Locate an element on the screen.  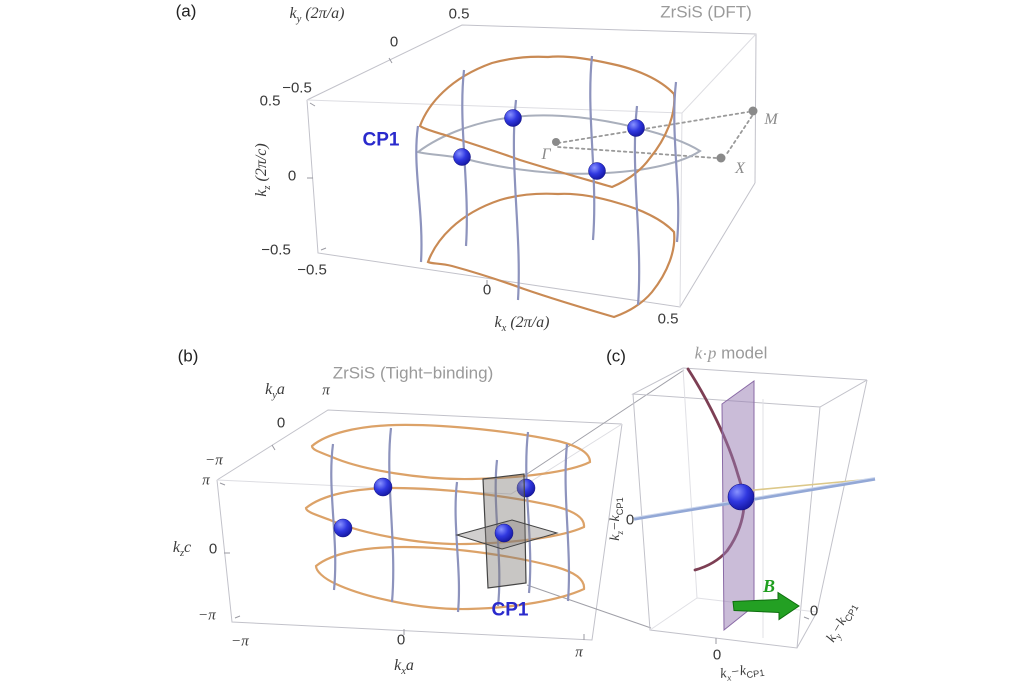
panel-b-brillouin-box is located at coordinates (419, 525).